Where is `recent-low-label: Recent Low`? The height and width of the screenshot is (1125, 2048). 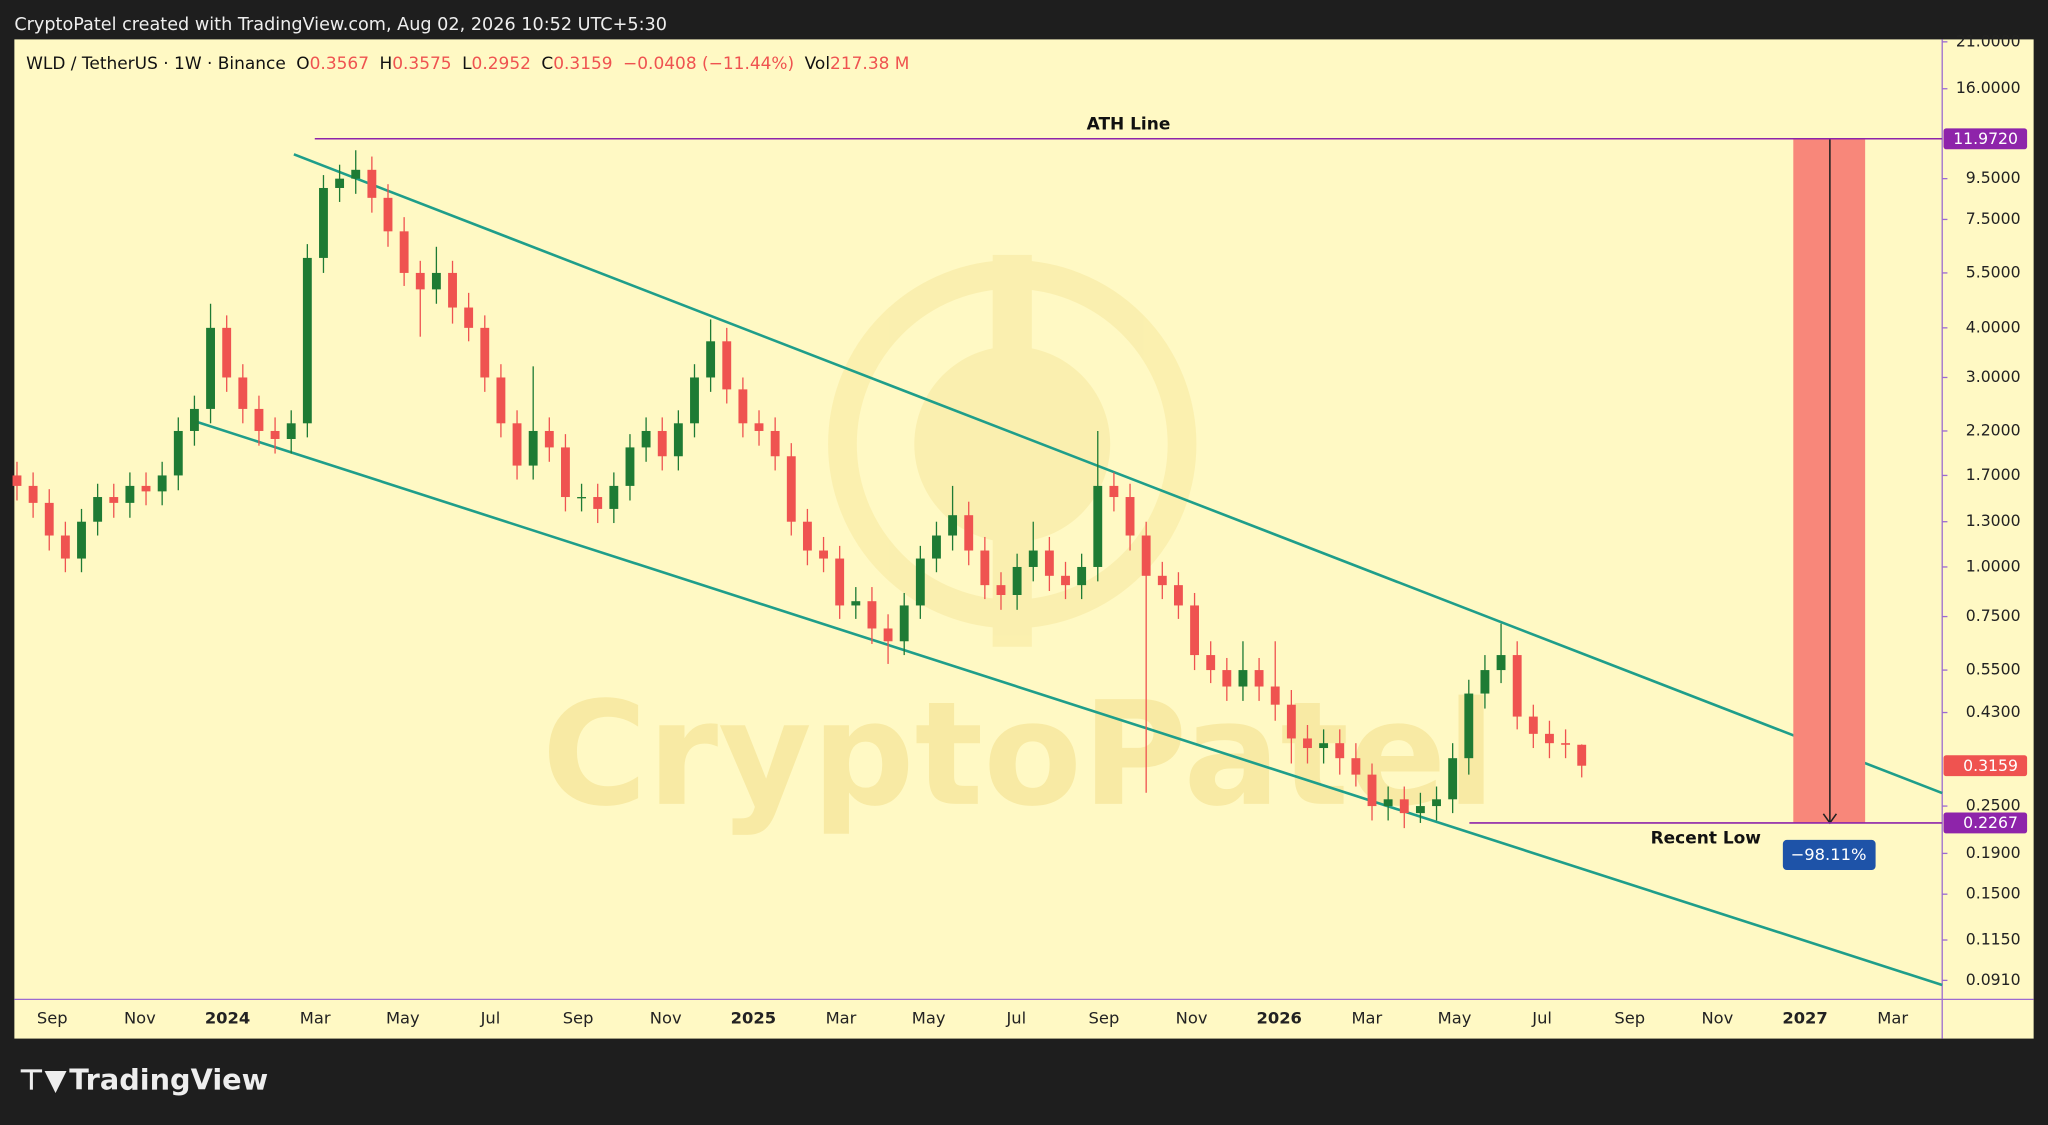
recent-low-label: Recent Low is located at coordinates (1706, 839).